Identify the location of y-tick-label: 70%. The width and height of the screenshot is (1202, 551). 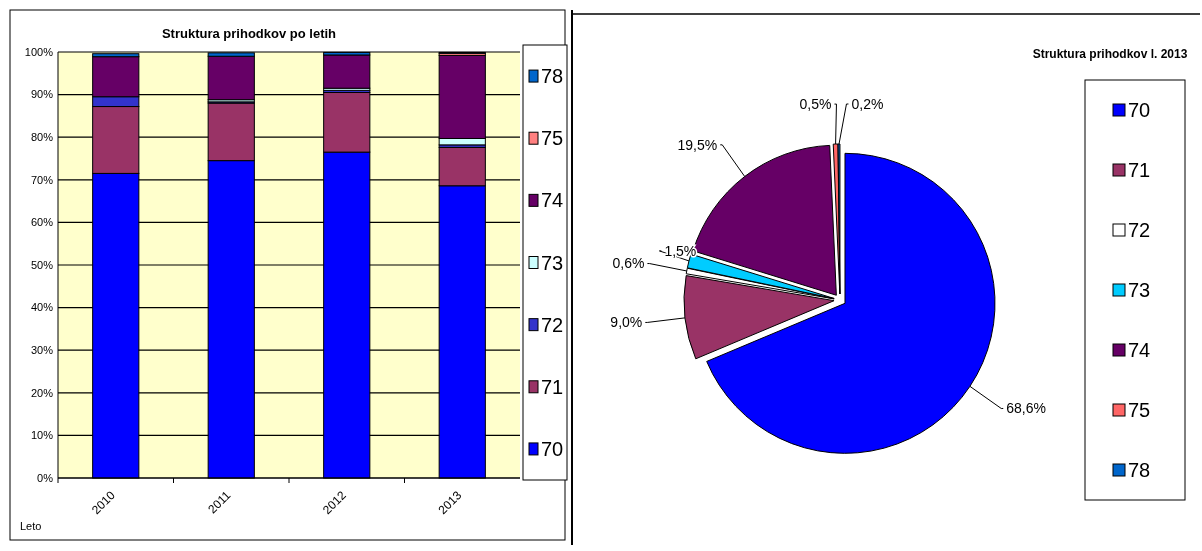
(42, 179).